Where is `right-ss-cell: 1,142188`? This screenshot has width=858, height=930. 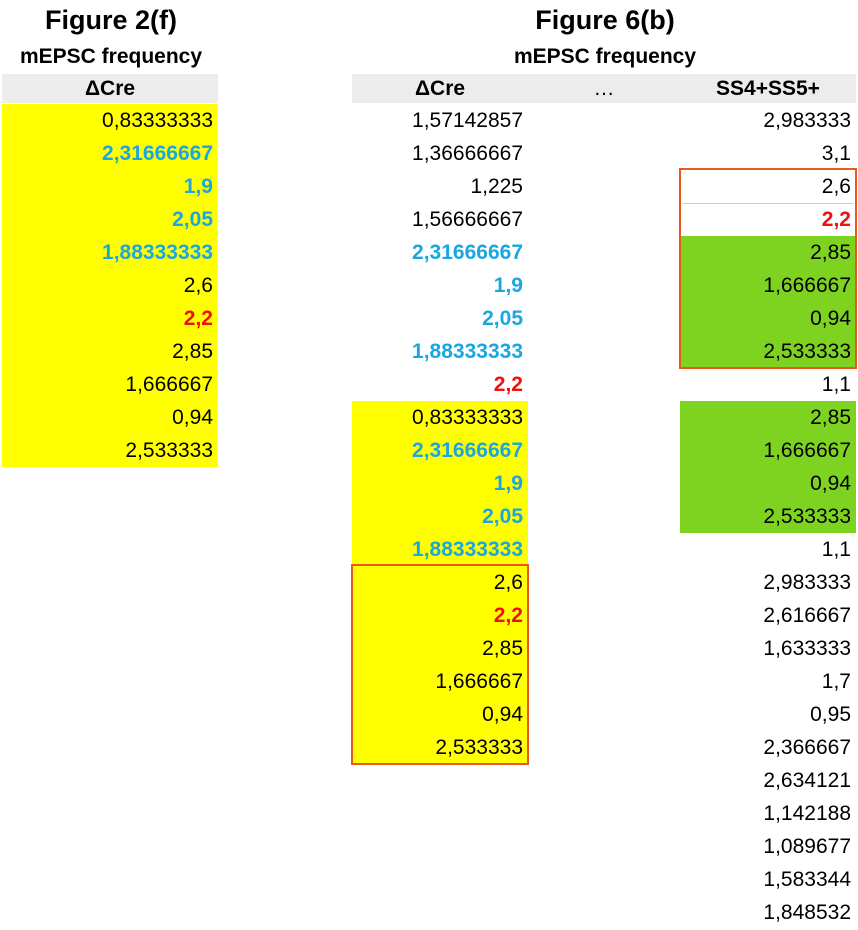
right-ss-cell: 1,142188 is located at coordinates (807, 813).